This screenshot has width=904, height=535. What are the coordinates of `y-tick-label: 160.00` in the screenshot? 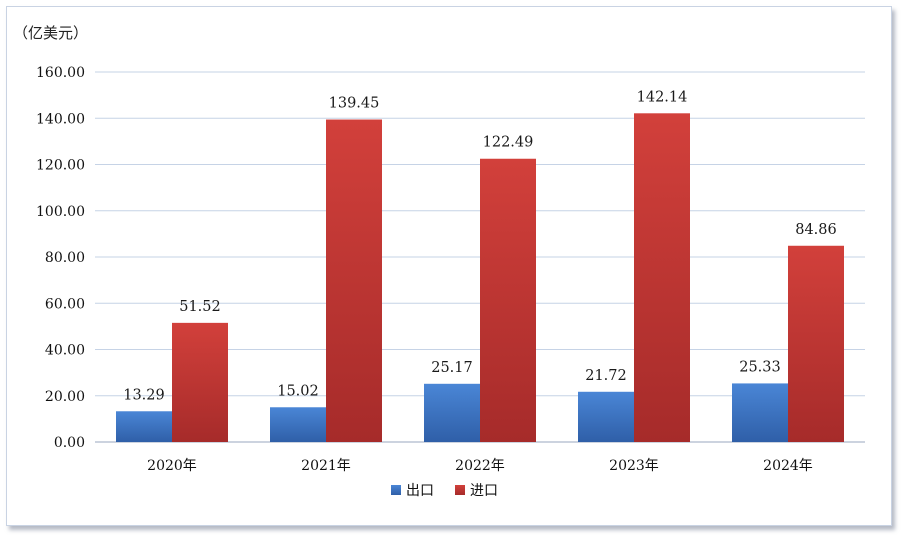 It's located at (60, 73).